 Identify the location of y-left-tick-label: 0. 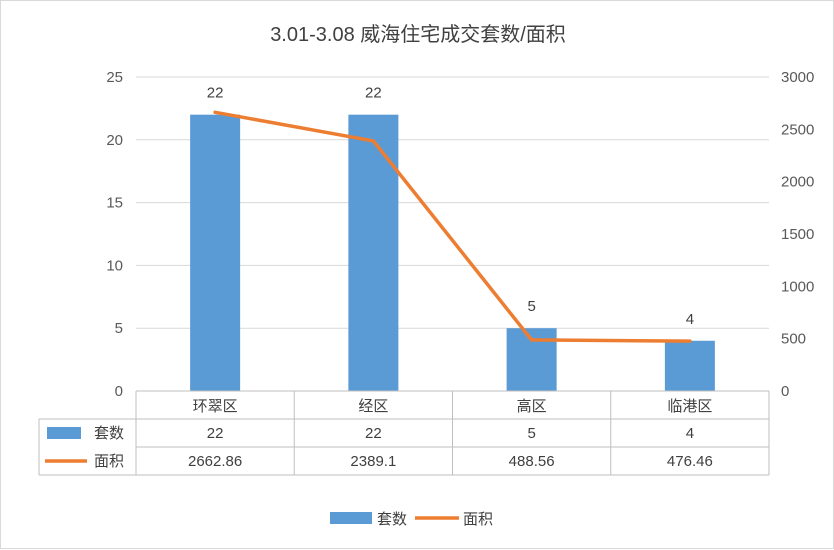
(119, 391).